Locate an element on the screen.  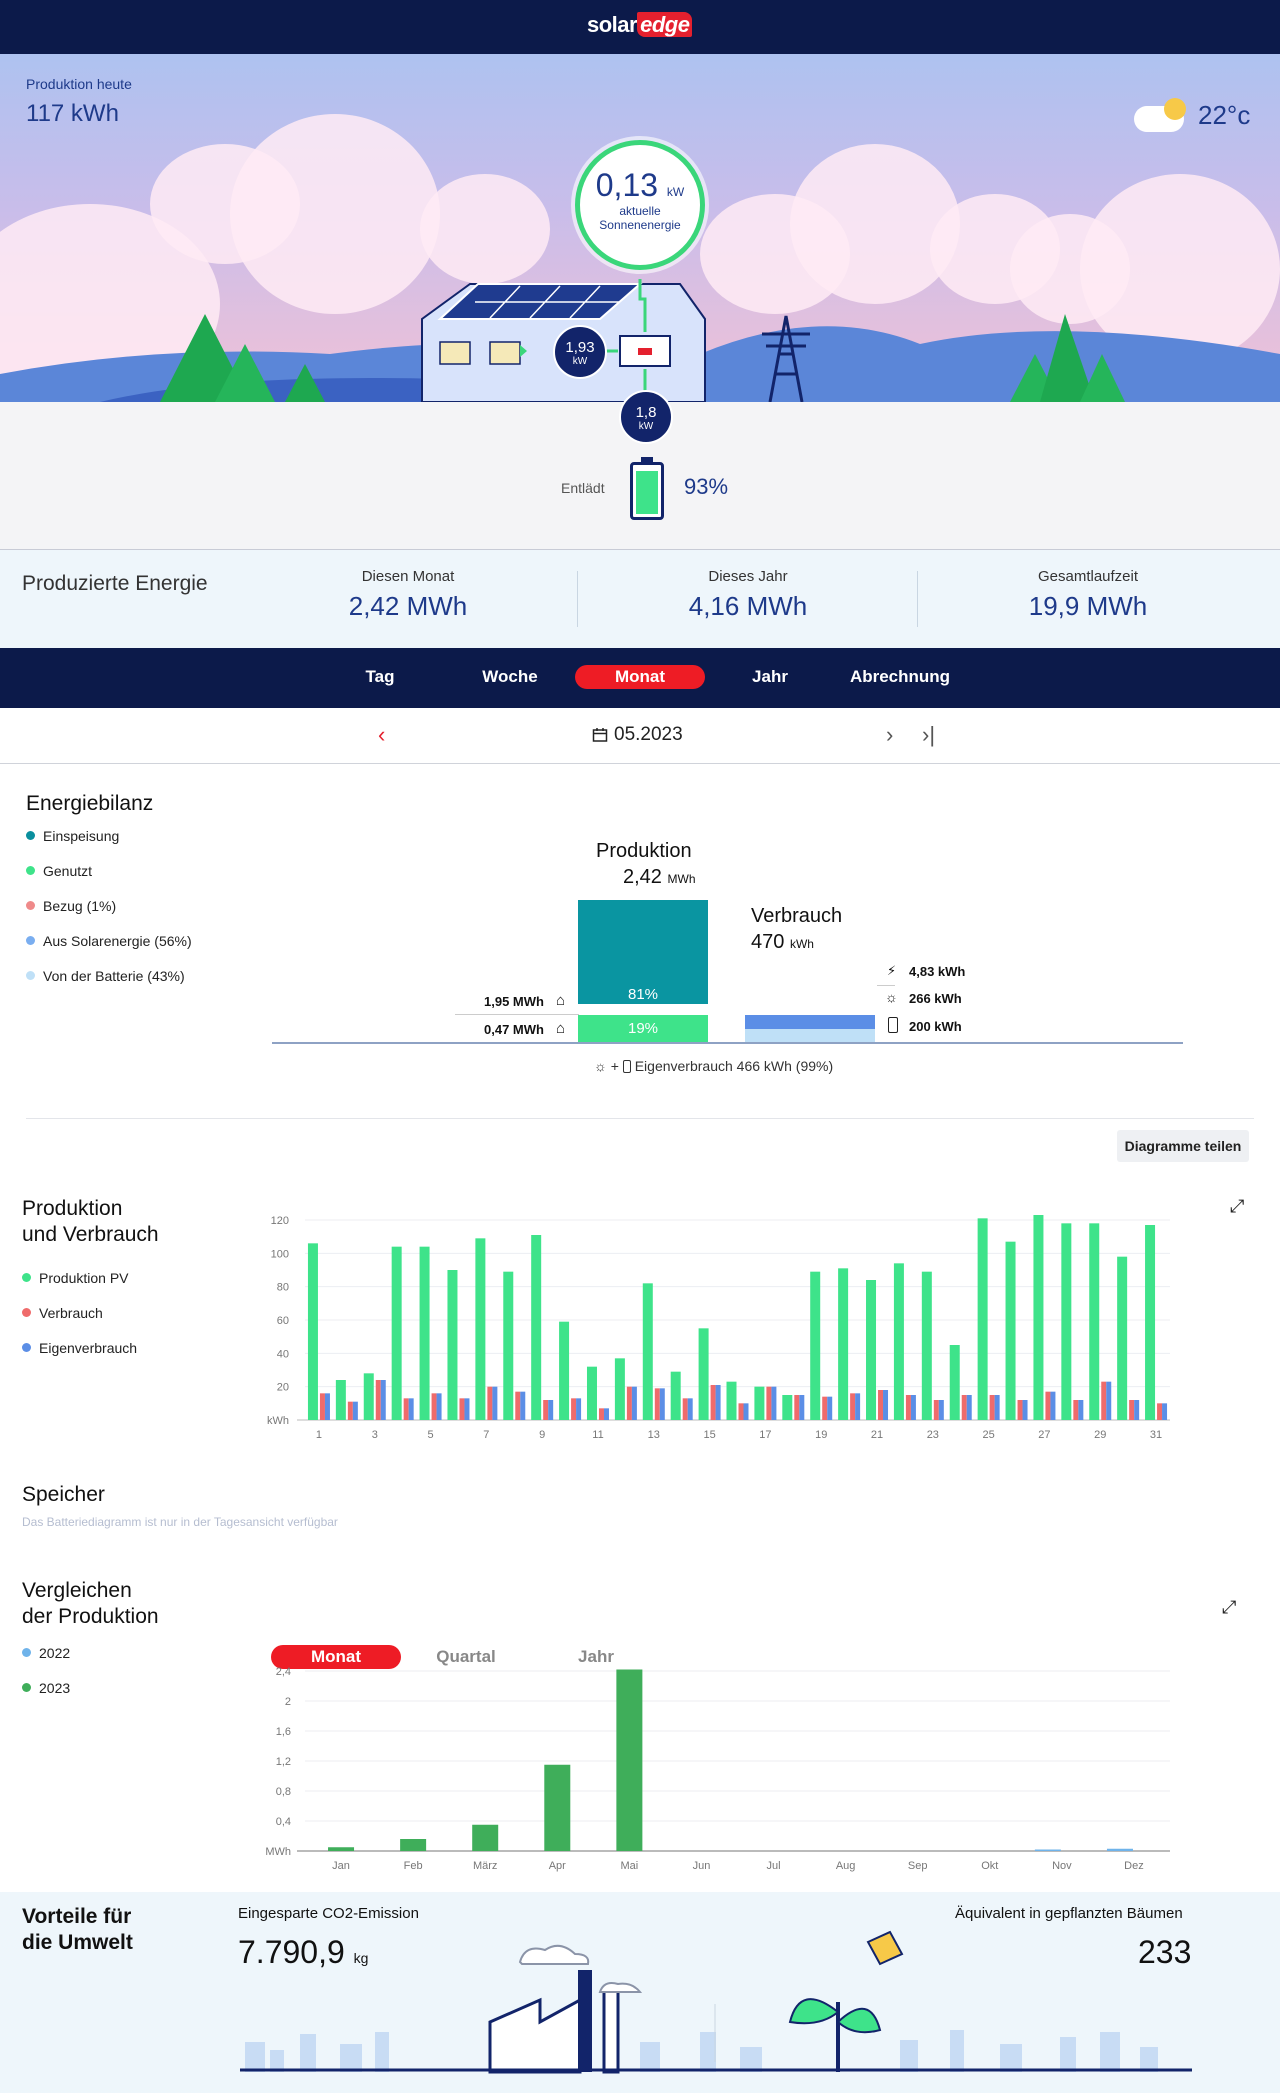
environment-title: Vorteile für die Umwelt is located at coordinates (77, 1929).